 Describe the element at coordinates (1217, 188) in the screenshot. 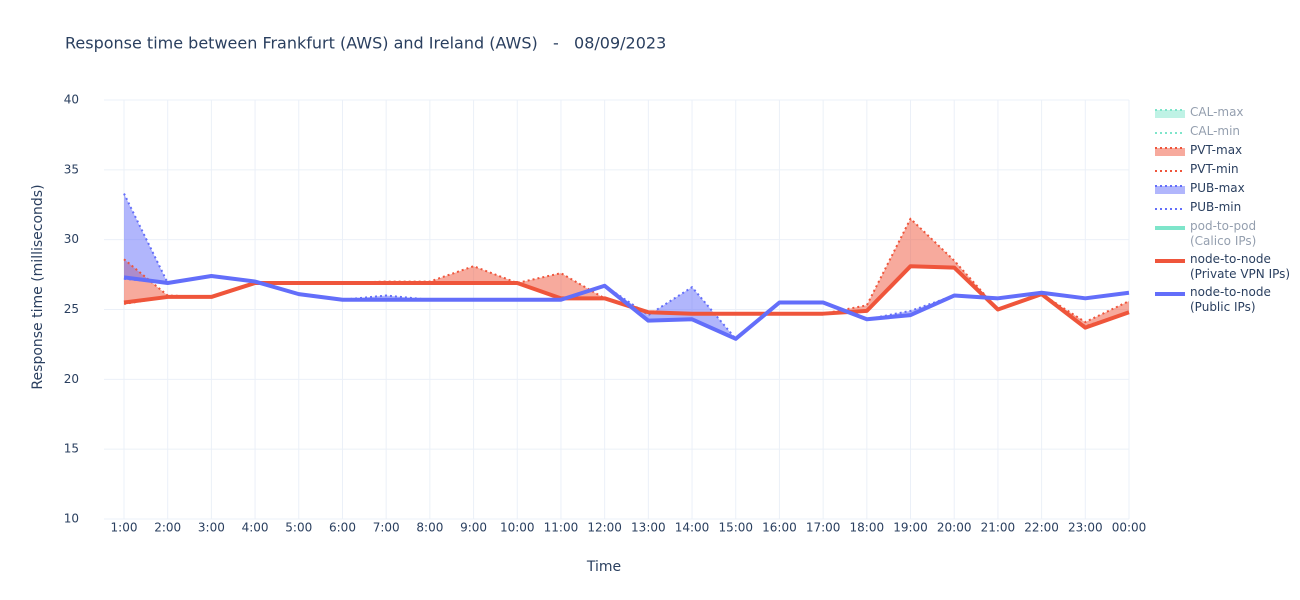

I see `legend-label: PUB-max` at that location.